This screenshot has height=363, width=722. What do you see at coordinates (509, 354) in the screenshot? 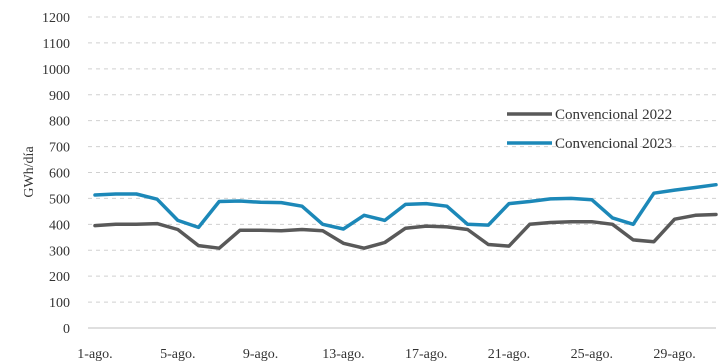
I see `x-tick-label: 21-ago.` at bounding box center [509, 354].